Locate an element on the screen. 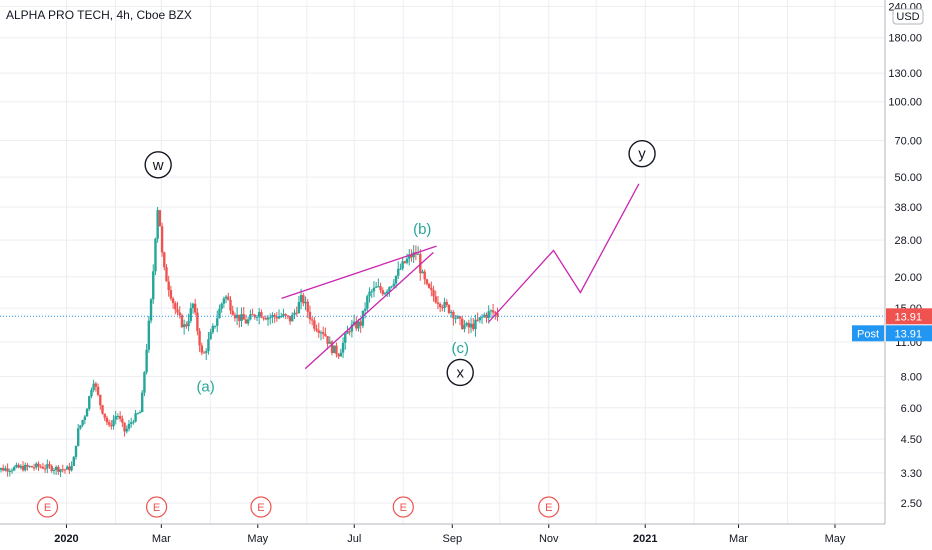  post-price-value: 13.91 is located at coordinates (908, 334).